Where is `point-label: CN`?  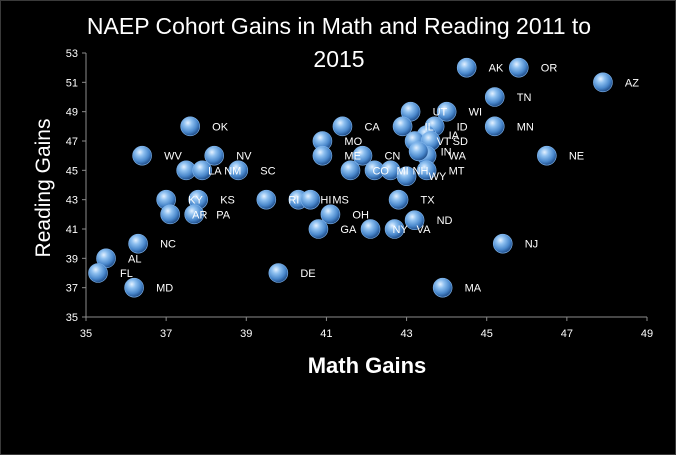
point-label: CN is located at coordinates (392, 157).